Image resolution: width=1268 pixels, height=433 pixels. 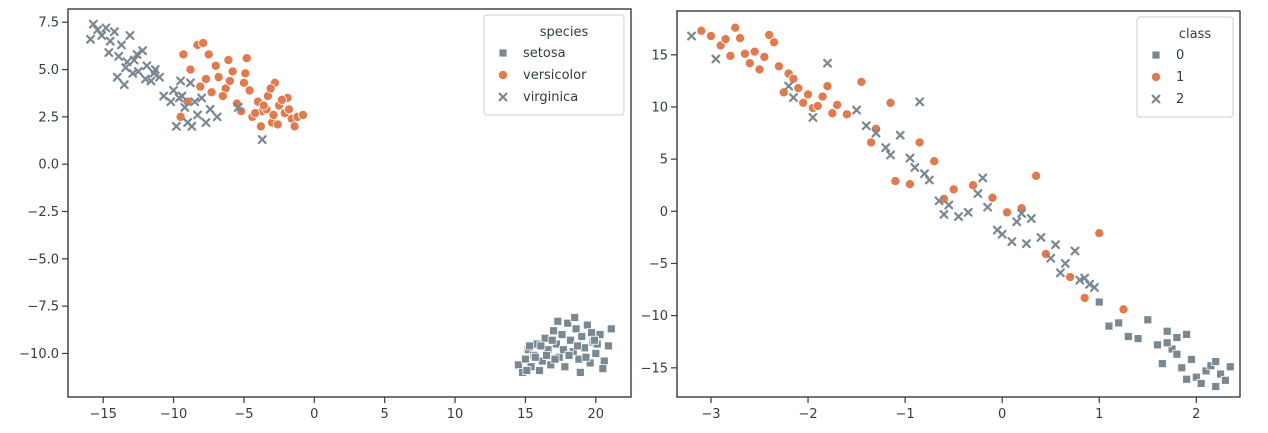 I want to click on y-tick-label: −15, so click(x=654, y=368).